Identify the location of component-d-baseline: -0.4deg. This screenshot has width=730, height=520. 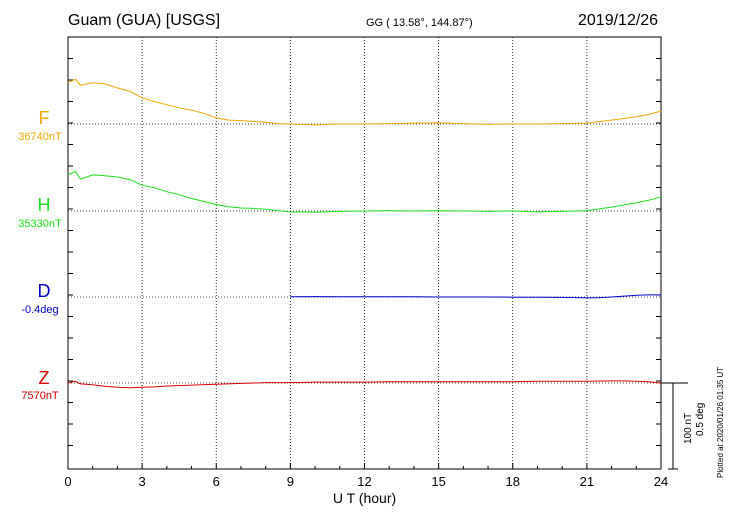
(40, 310).